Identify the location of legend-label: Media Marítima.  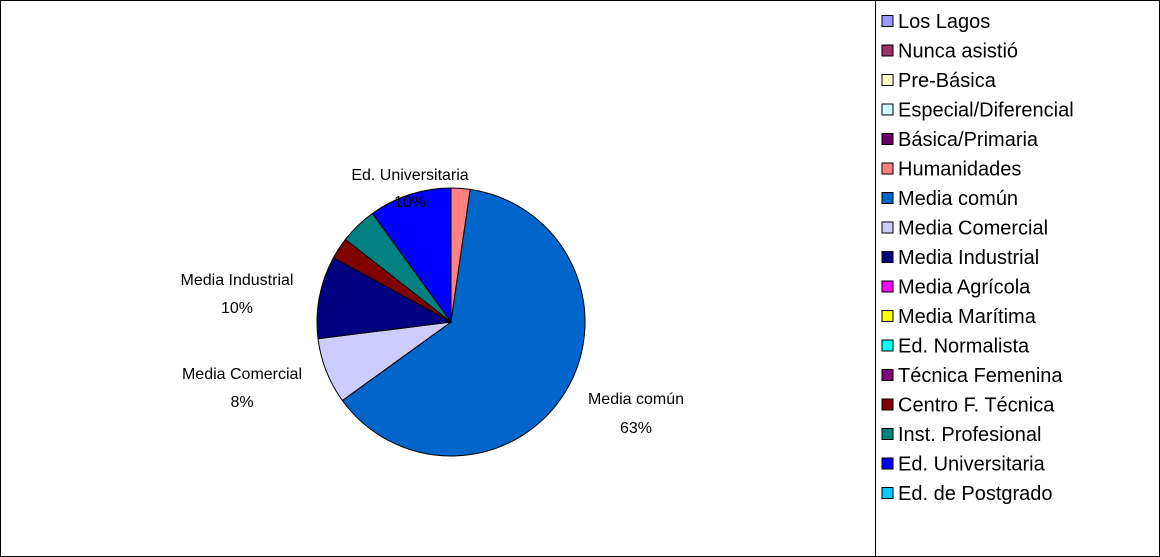
(967, 317).